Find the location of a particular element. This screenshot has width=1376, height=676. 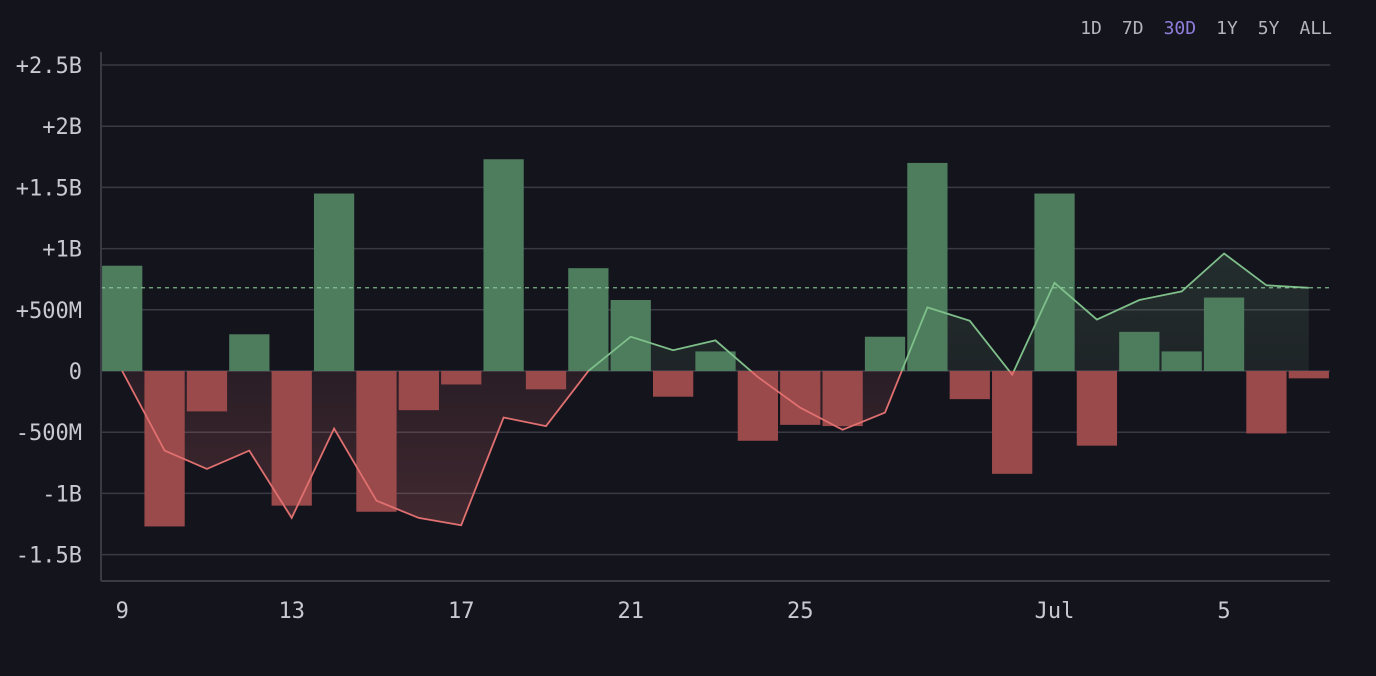

y-tick-label: +1B is located at coordinates (62, 250).